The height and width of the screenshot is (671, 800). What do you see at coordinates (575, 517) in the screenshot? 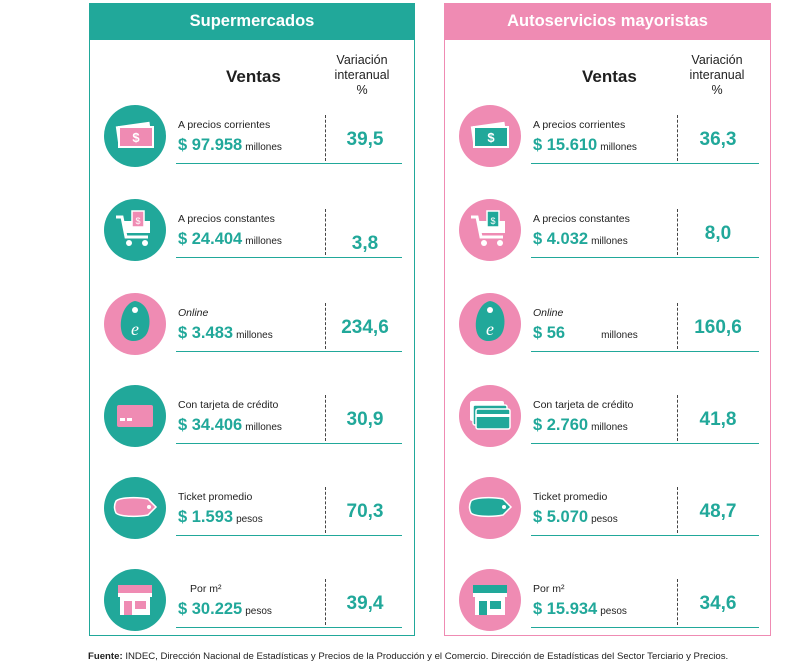
I see `value: $ 5.070 pesos` at bounding box center [575, 517].